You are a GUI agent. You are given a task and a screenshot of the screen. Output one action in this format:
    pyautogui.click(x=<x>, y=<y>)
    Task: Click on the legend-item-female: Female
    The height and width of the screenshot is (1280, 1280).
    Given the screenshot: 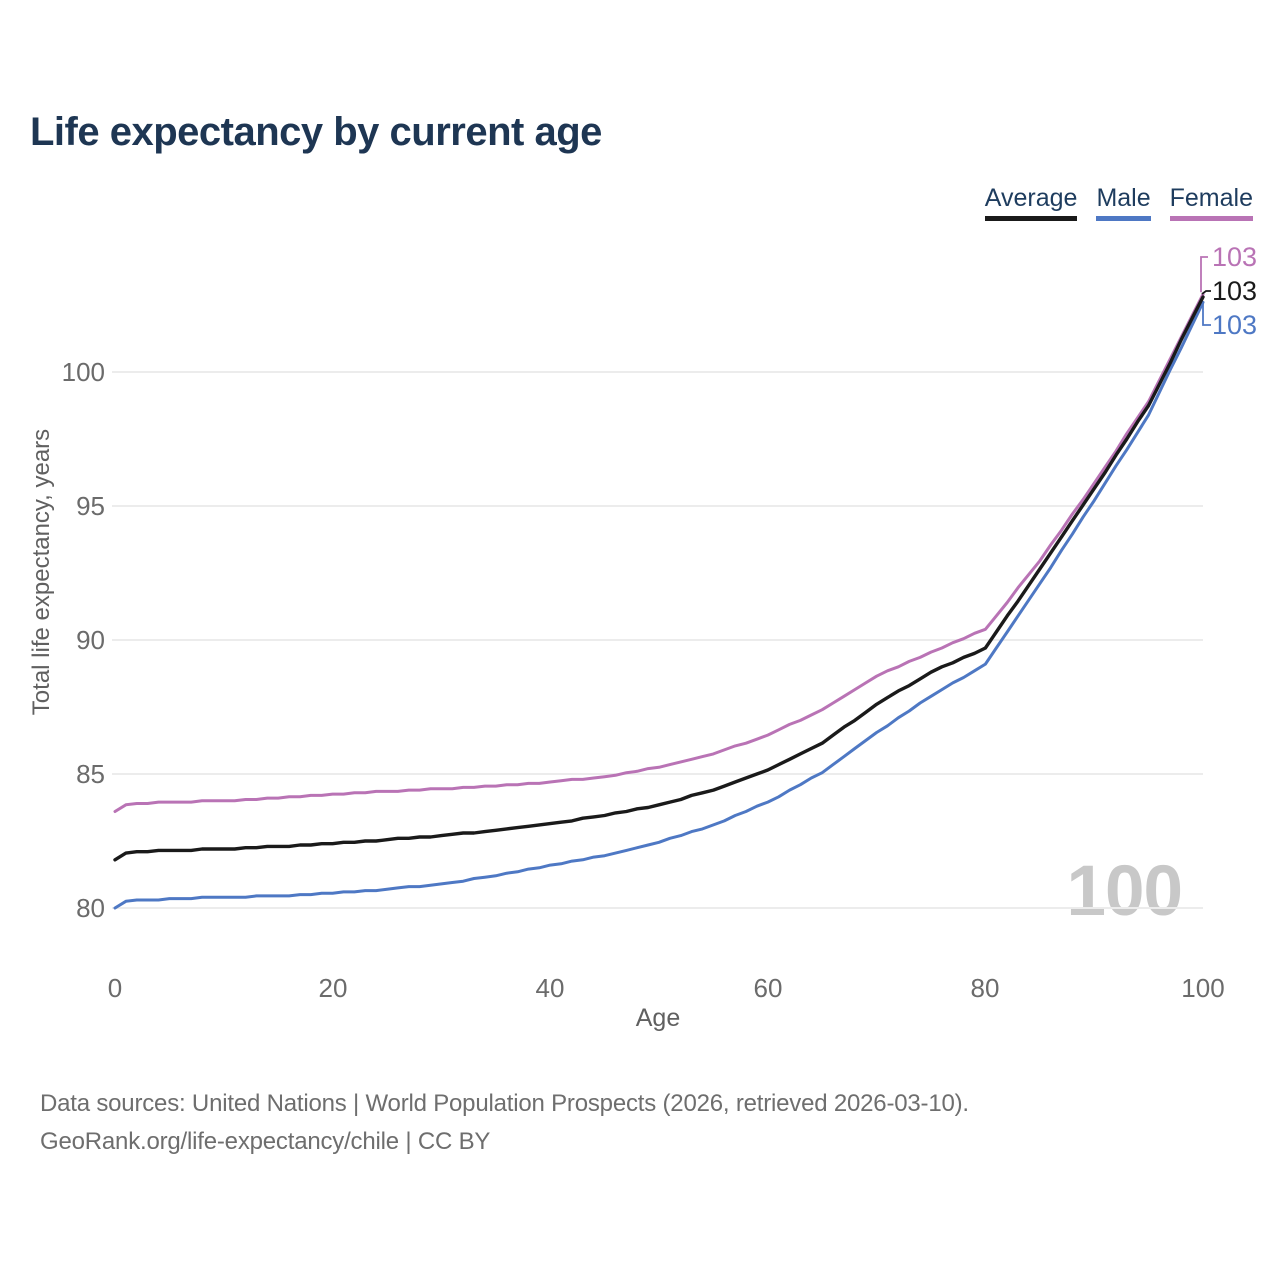 What is the action you would take?
    pyautogui.click(x=1211, y=202)
    